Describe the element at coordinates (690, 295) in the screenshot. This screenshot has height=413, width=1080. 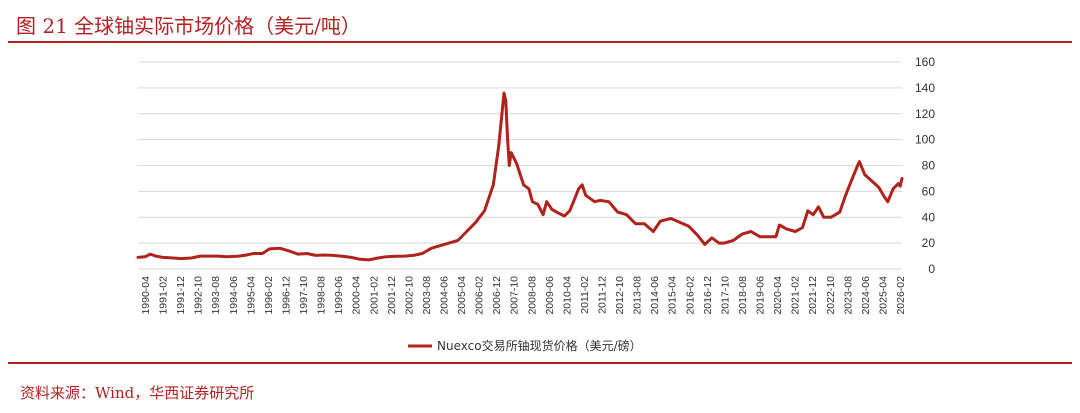
I see `x-tick-label: 2016-02` at that location.